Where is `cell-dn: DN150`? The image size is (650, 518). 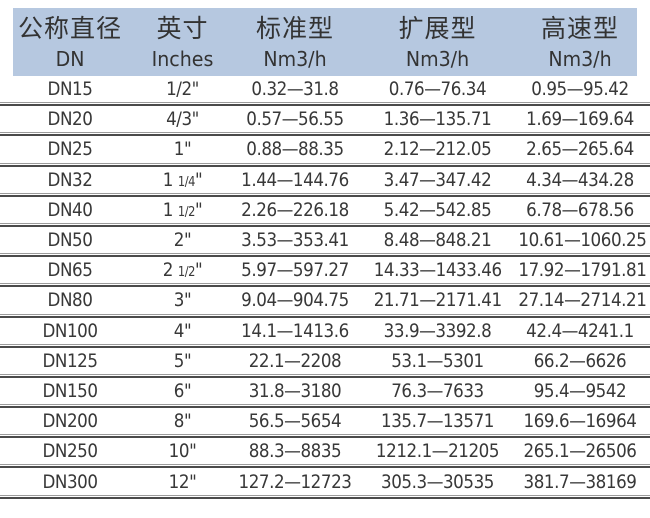
cell-dn: DN150 is located at coordinates (70, 390).